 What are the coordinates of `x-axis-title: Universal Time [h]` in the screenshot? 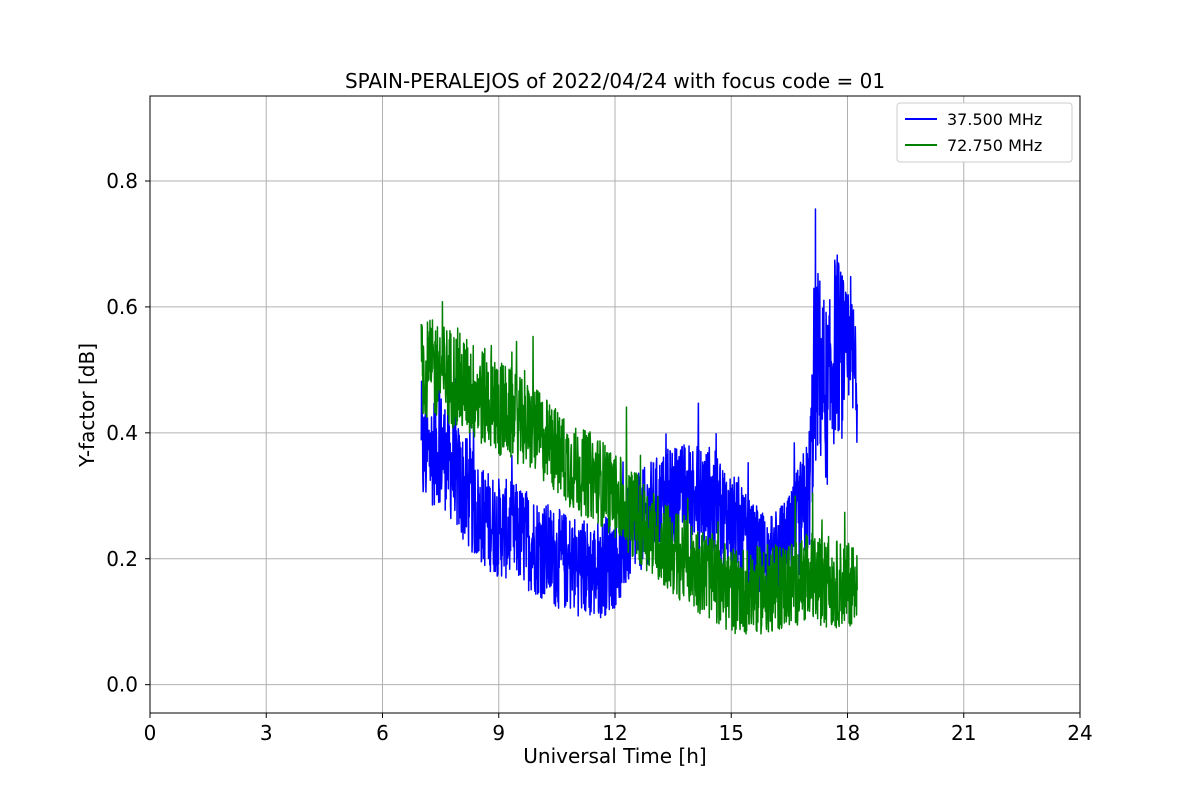 It's located at (614, 756).